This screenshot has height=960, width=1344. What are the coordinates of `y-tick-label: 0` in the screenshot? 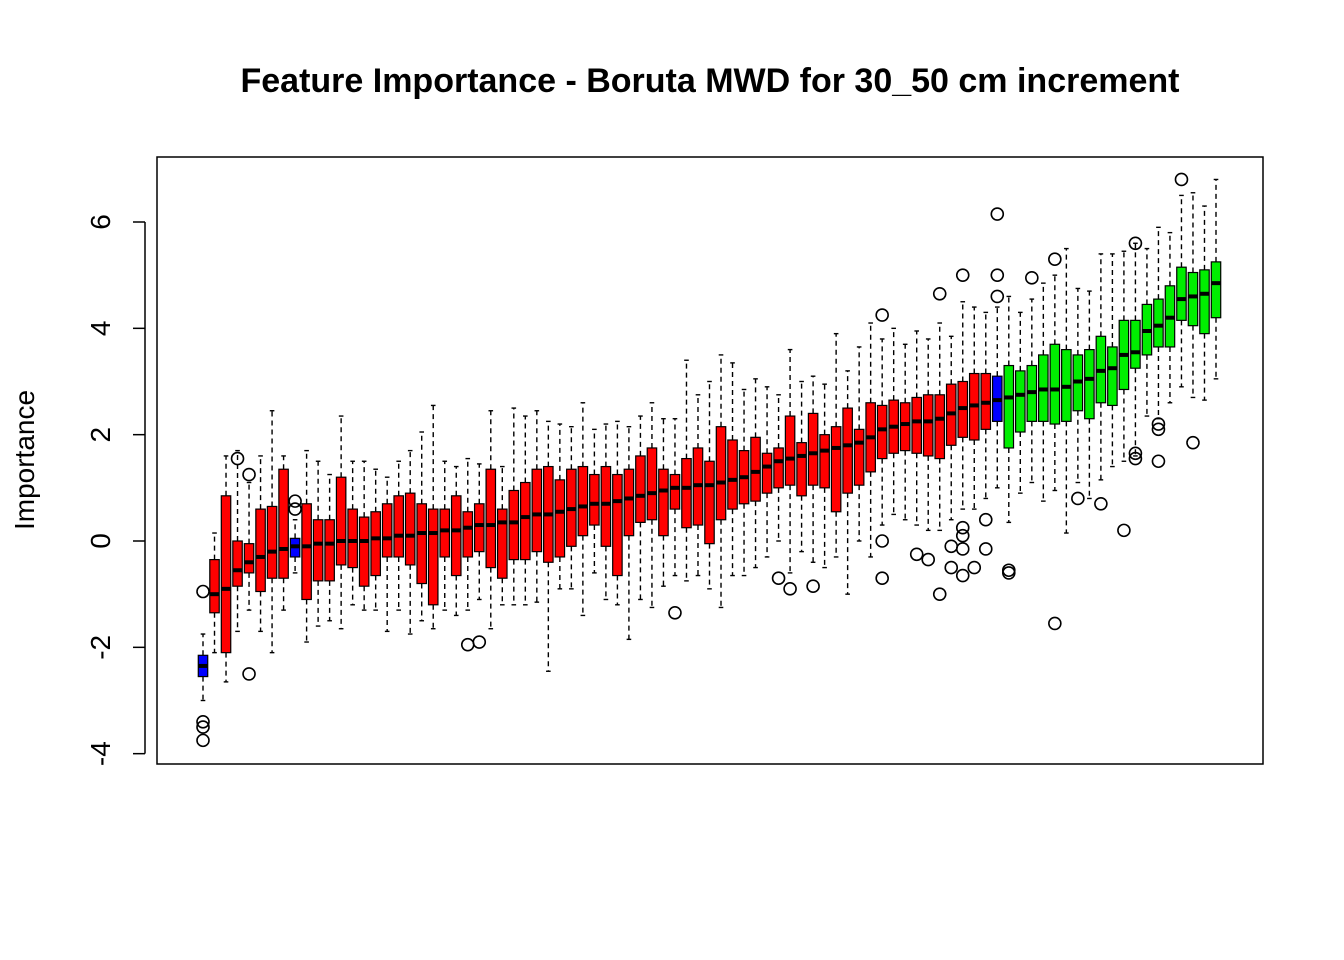 It's located at (100, 541).